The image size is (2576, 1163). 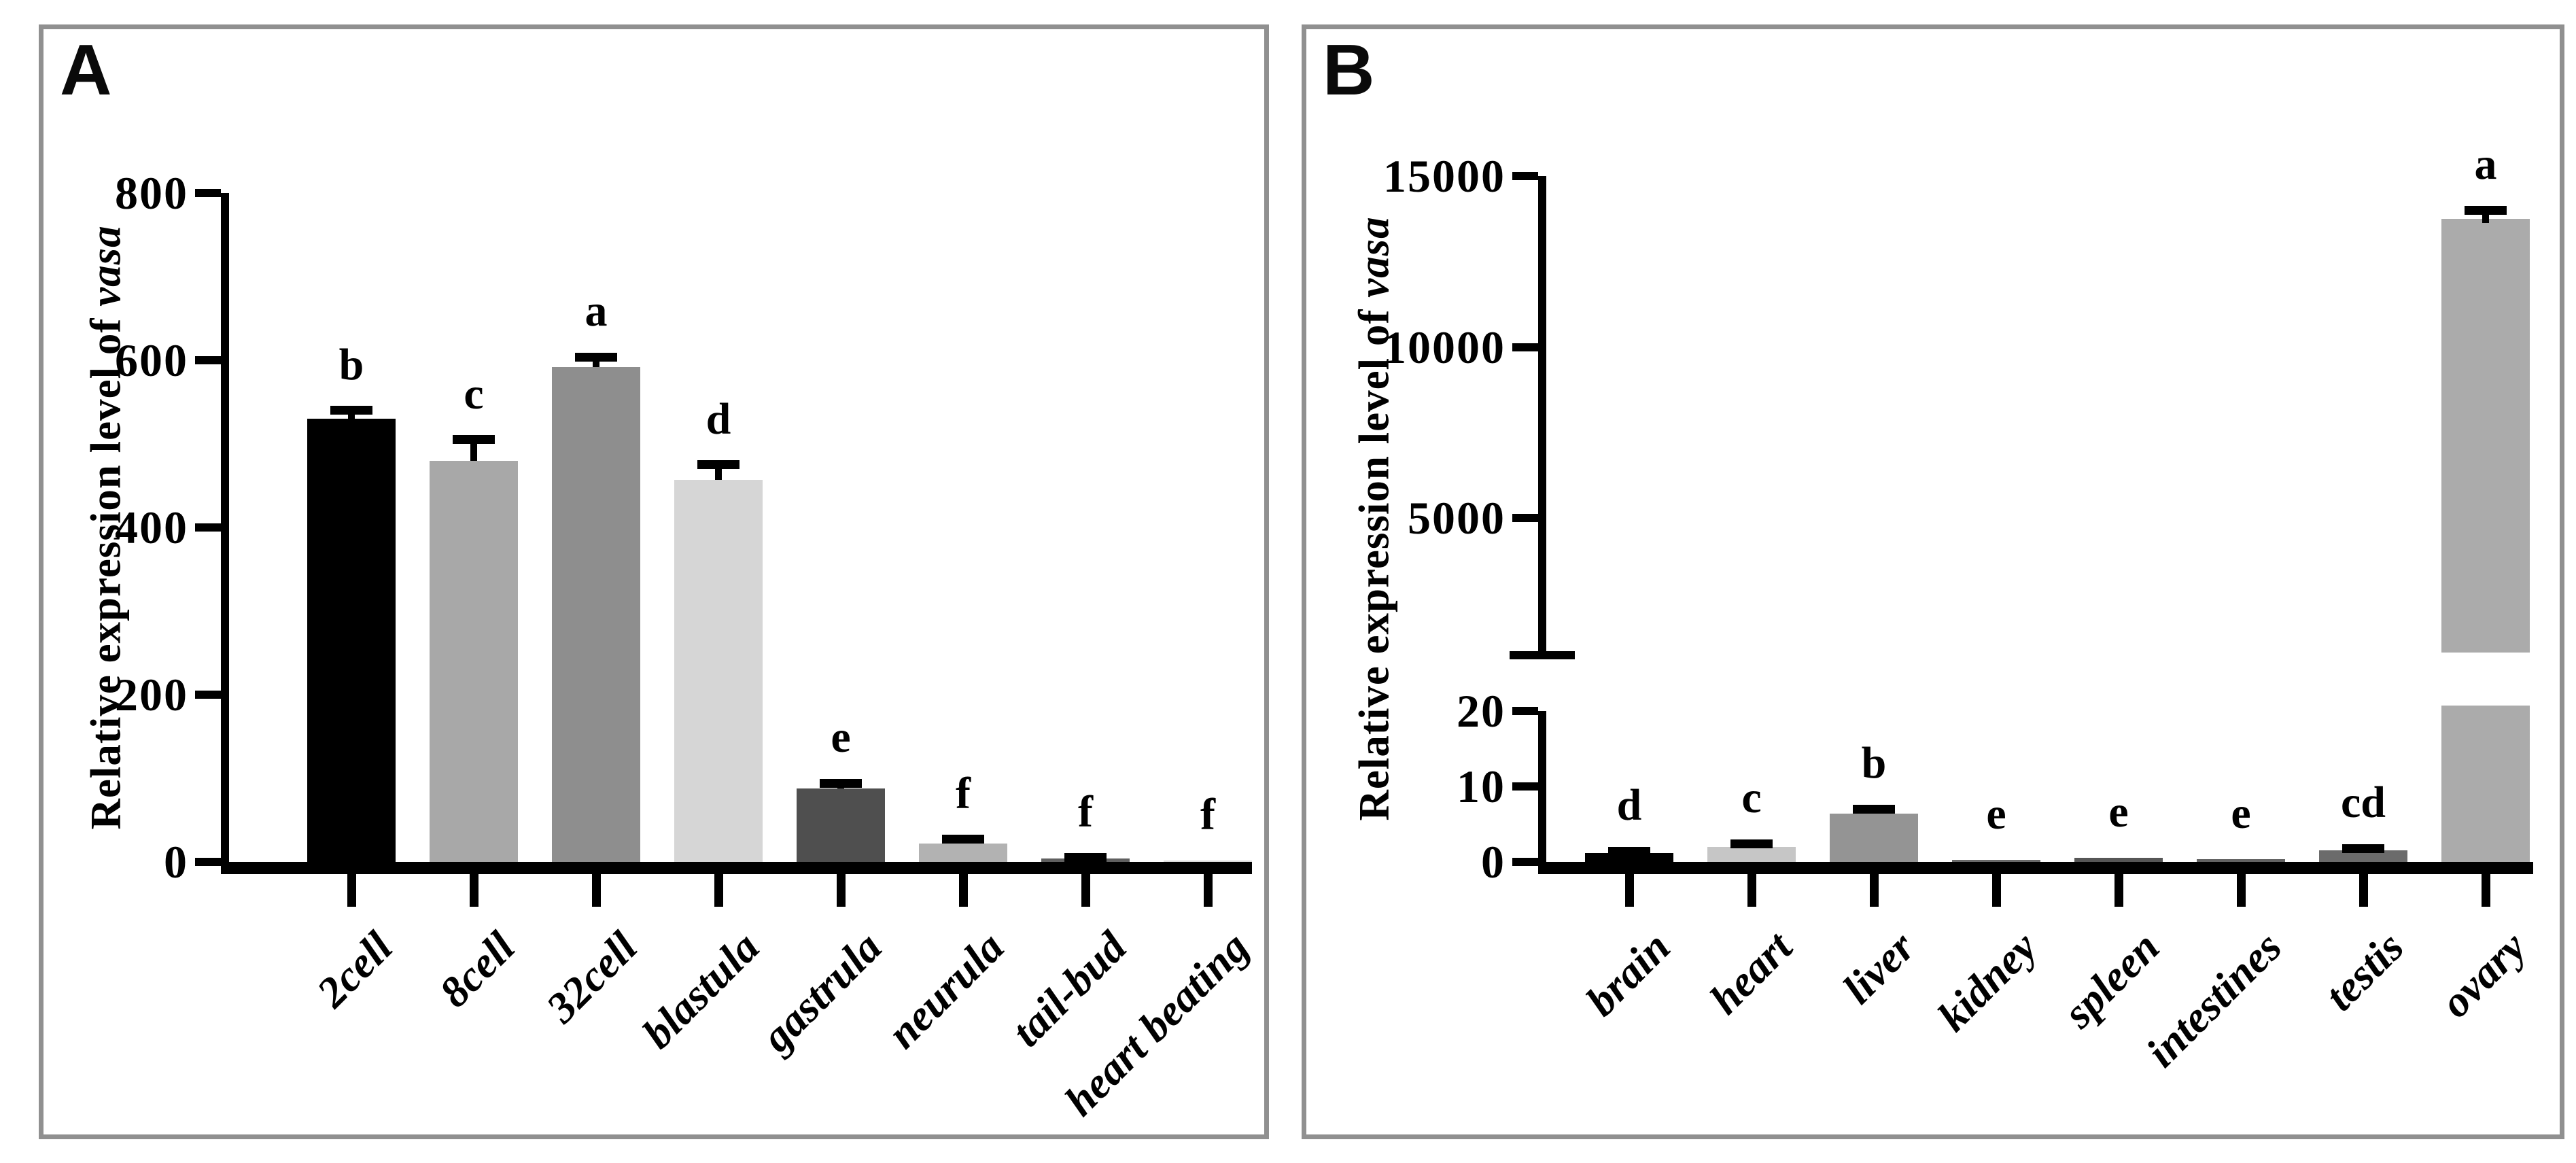 I want to click on sig-letter-brain: d, so click(x=1629, y=805).